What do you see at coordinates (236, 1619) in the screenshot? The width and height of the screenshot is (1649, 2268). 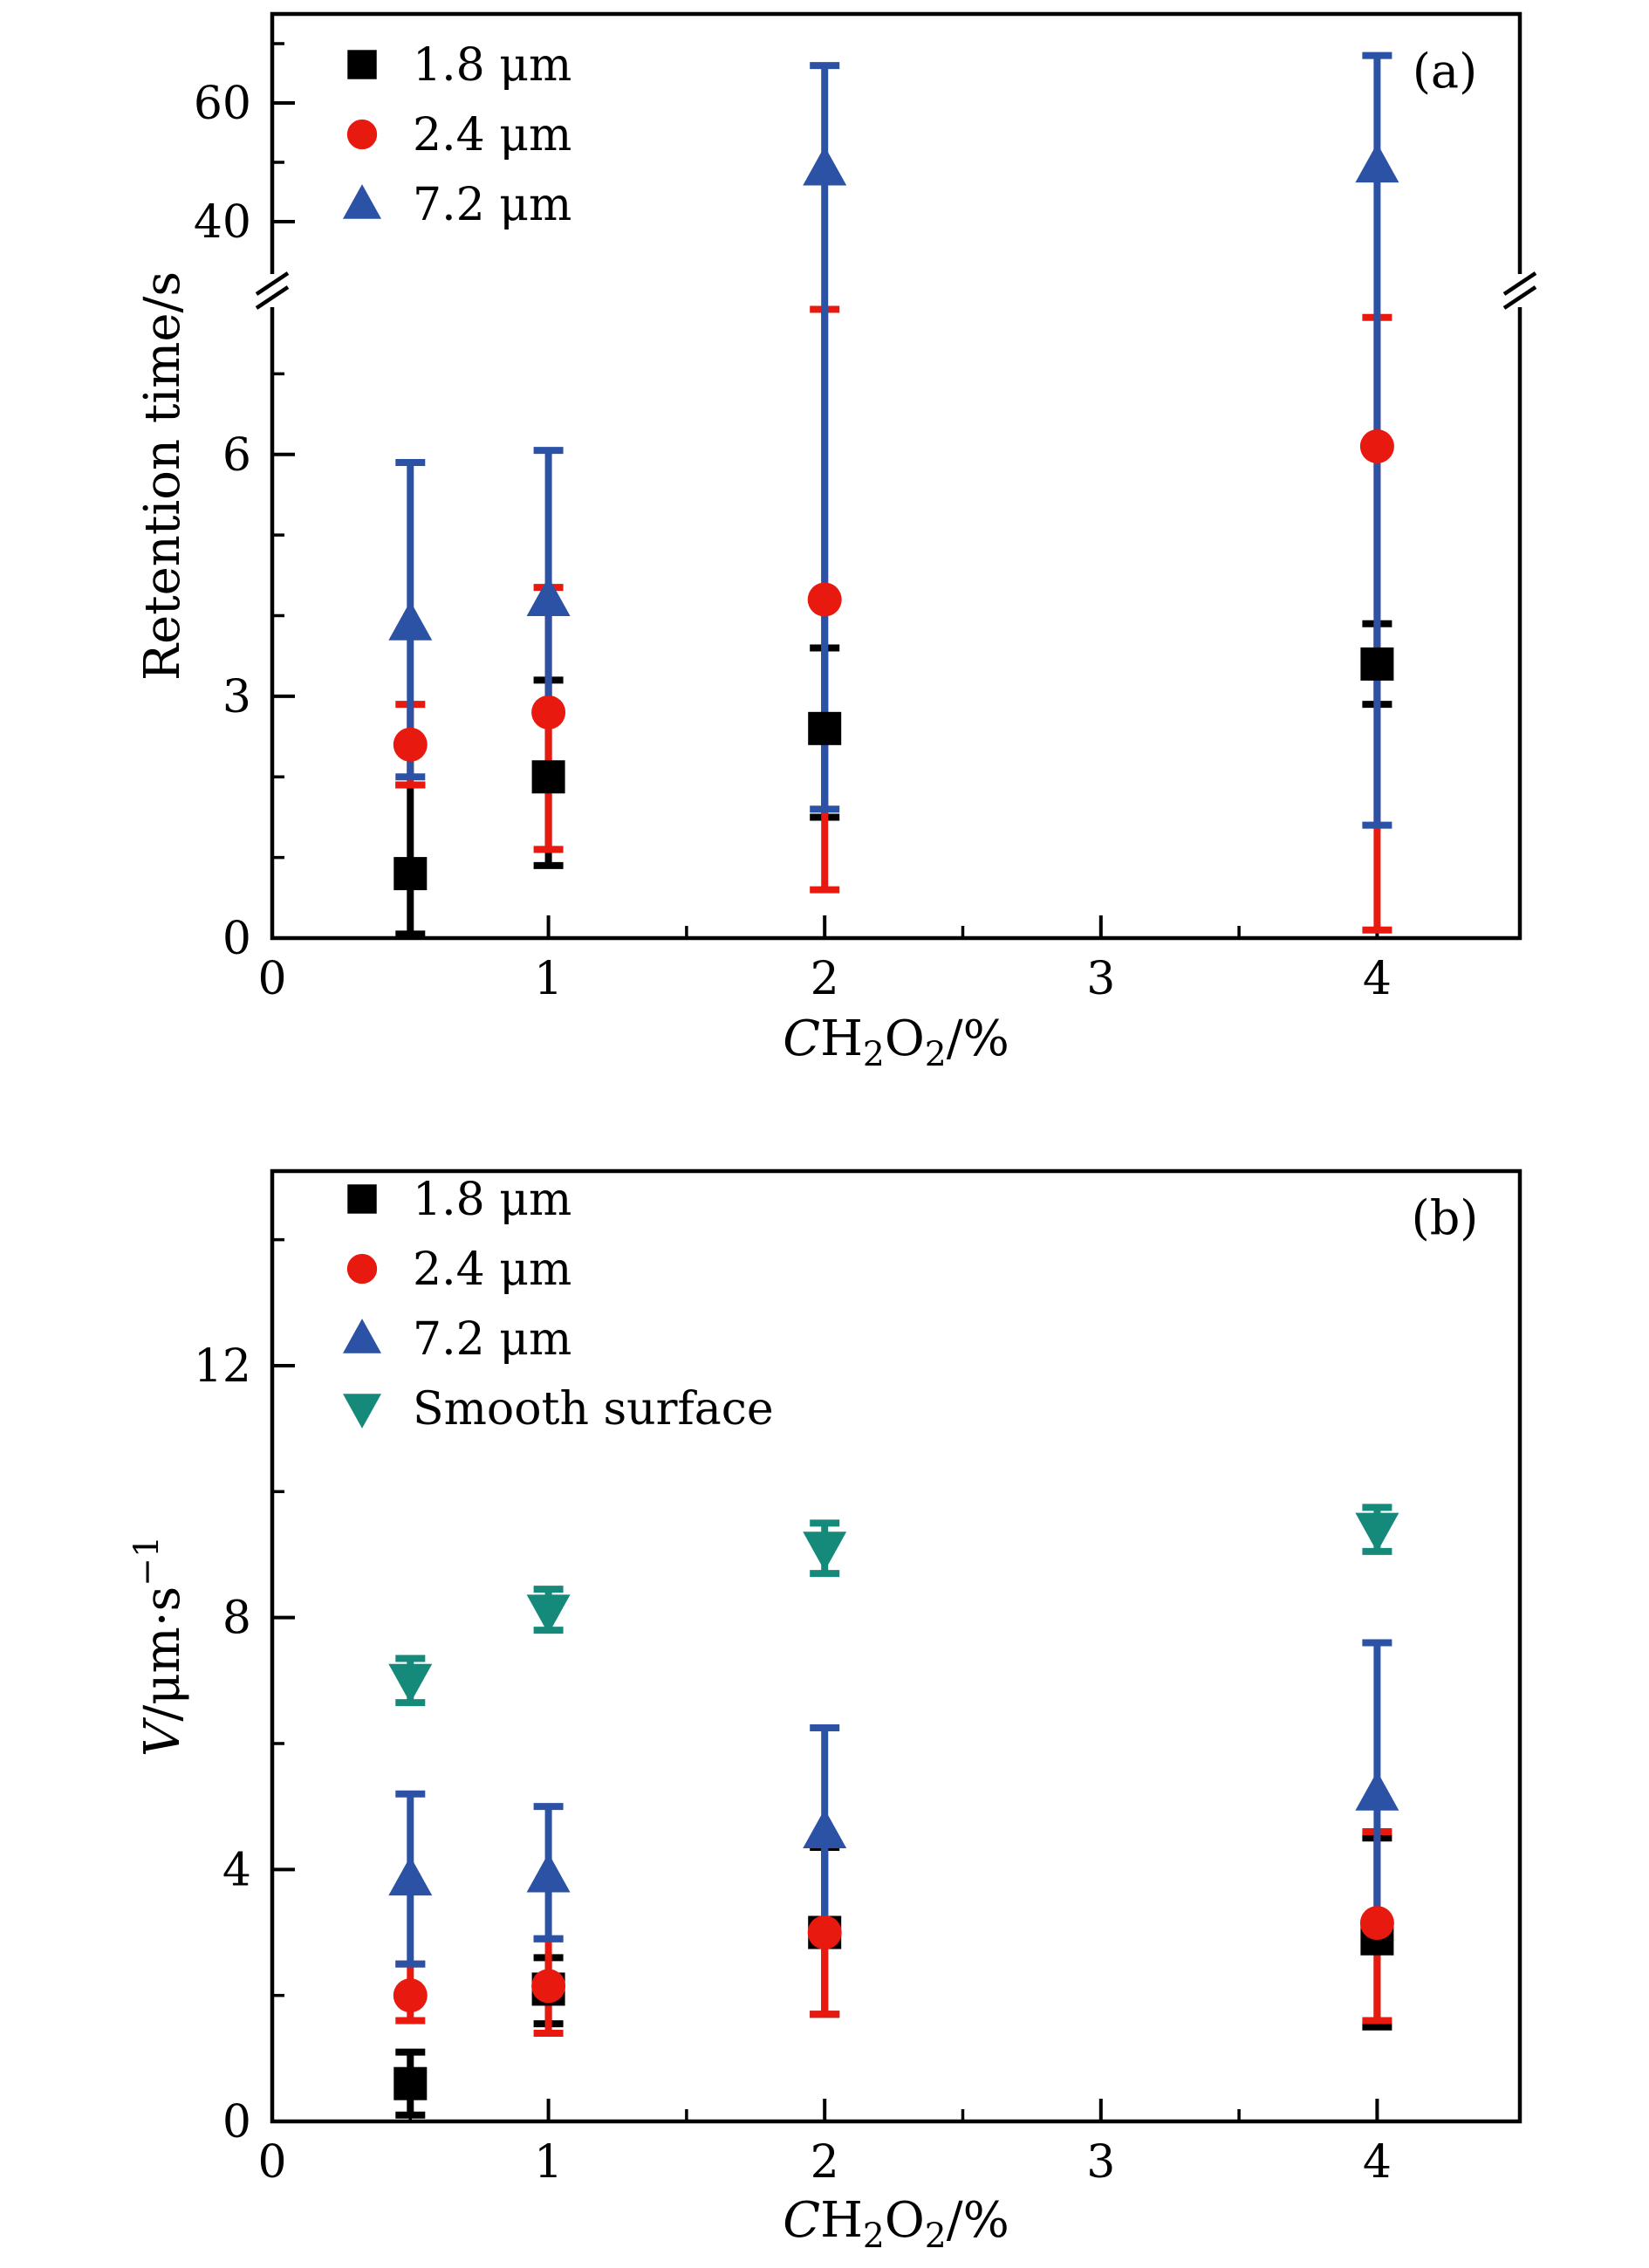 I see `y-tick-label: 8` at bounding box center [236, 1619].